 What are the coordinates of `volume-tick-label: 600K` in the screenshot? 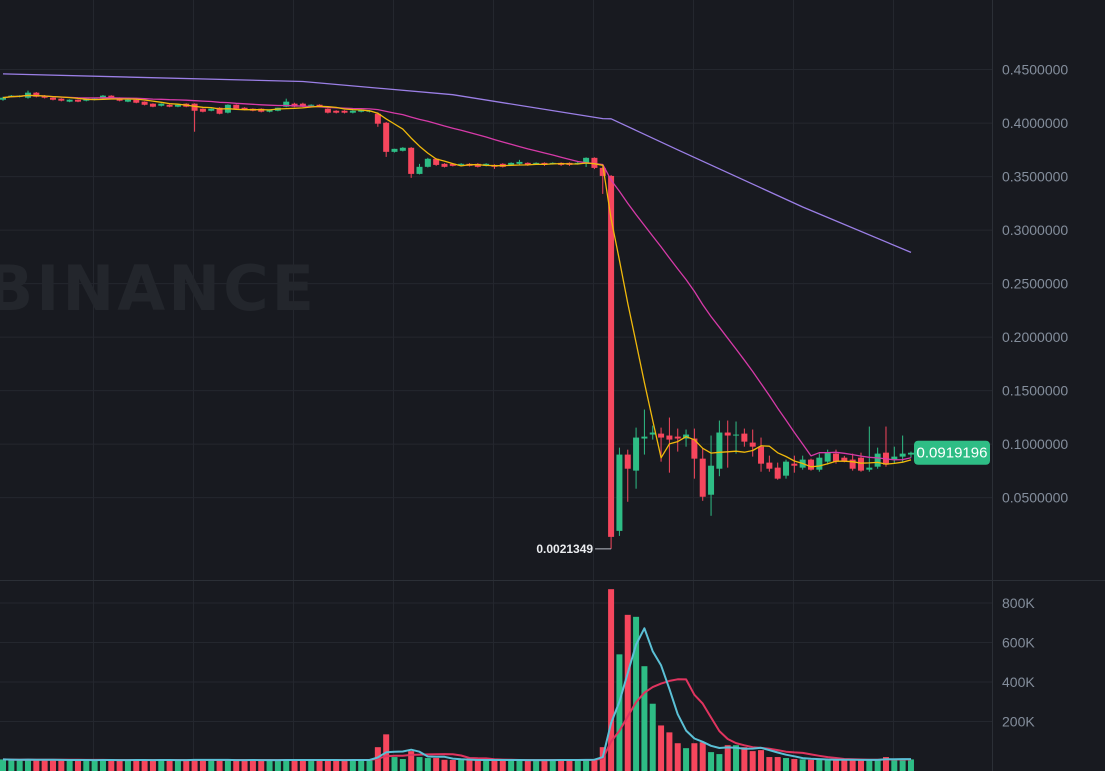 It's located at (1018, 643).